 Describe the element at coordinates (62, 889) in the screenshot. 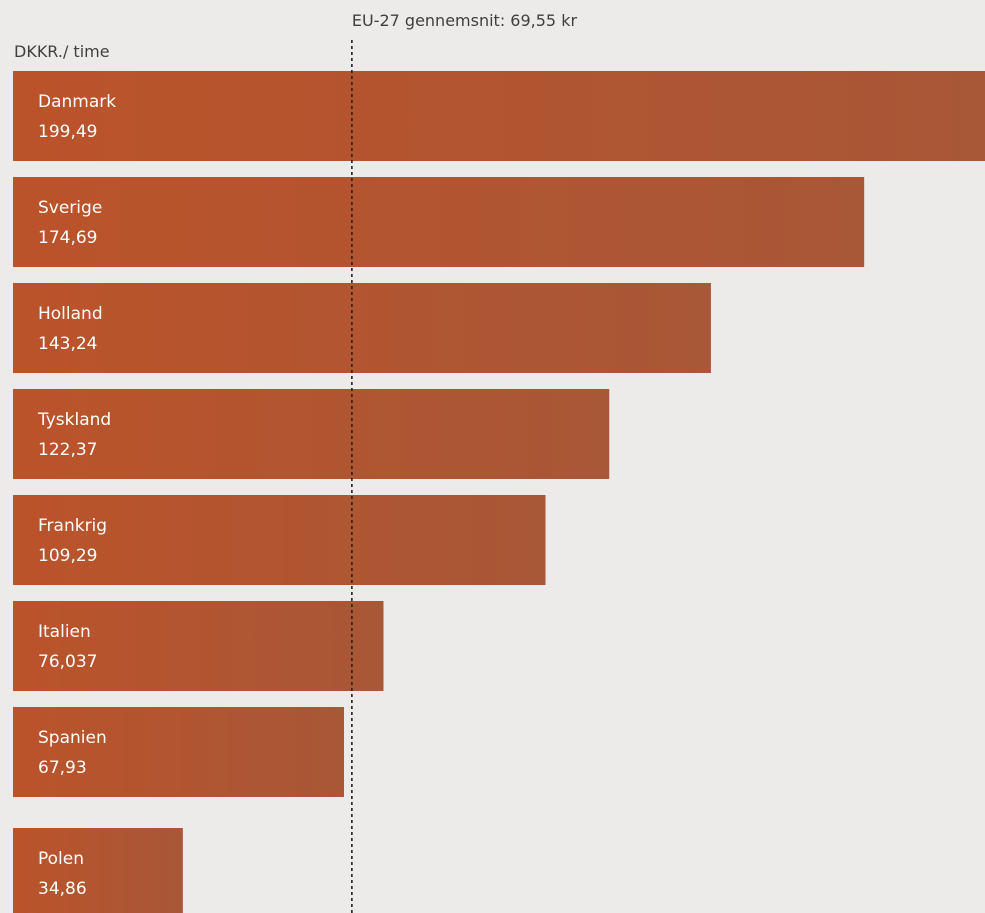

I see `bar-value-label: 34,86` at that location.